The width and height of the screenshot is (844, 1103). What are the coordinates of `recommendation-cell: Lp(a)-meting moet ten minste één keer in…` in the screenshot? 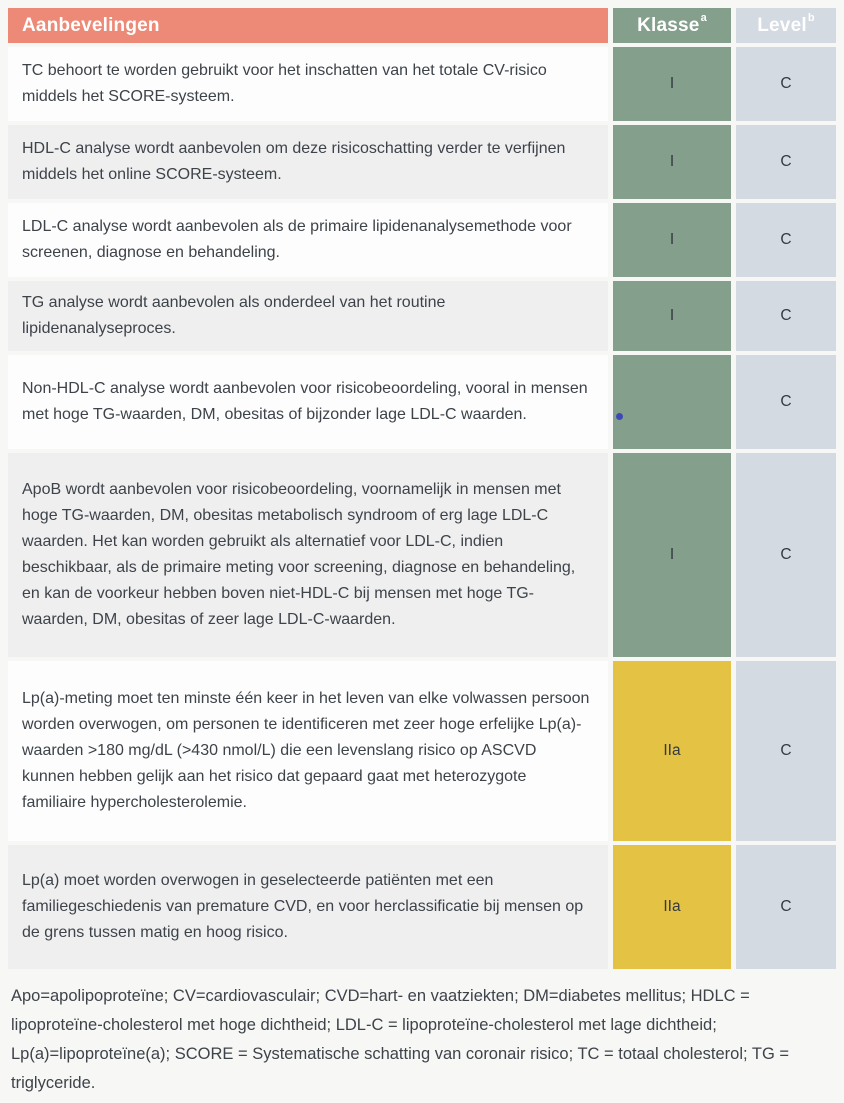 It's located at (308, 751).